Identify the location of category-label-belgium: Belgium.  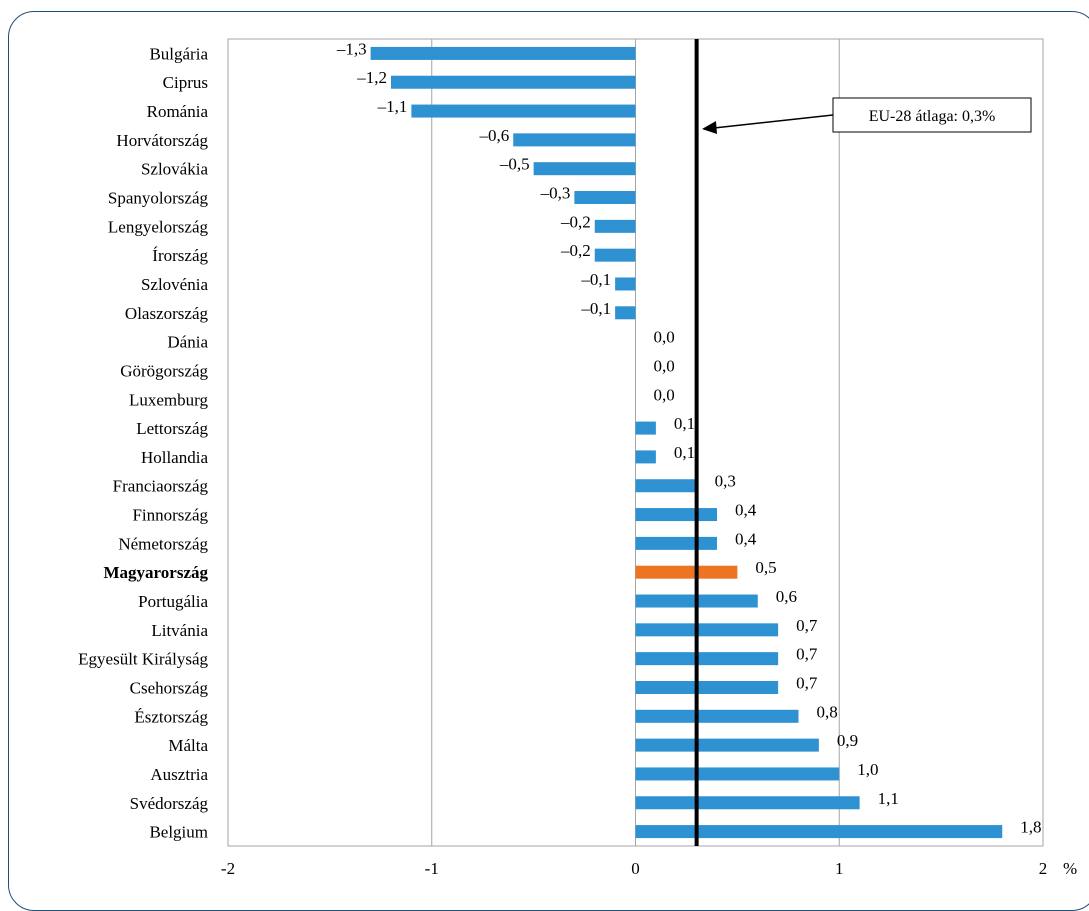
(178, 832).